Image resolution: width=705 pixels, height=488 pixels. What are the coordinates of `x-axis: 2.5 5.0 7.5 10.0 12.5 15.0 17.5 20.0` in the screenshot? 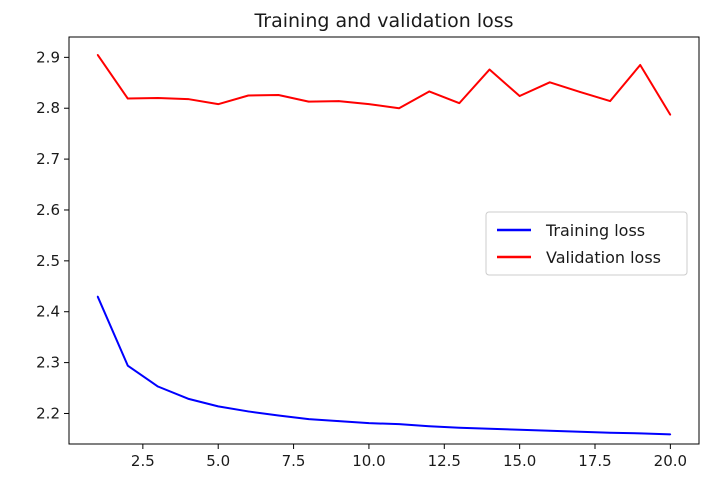 It's located at (409, 457).